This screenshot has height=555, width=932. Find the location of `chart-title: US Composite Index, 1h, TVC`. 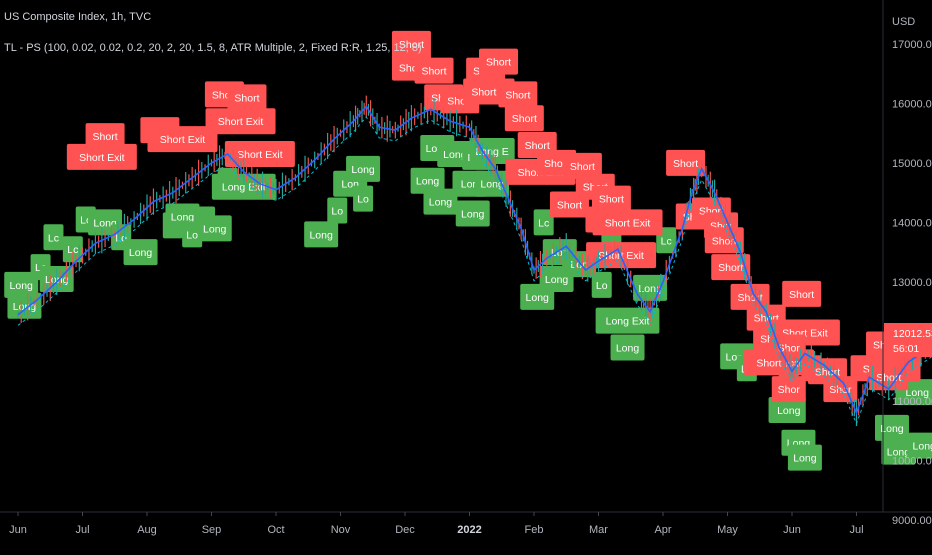

chart-title: US Composite Index, 1h, TVC is located at coordinates (78, 17).